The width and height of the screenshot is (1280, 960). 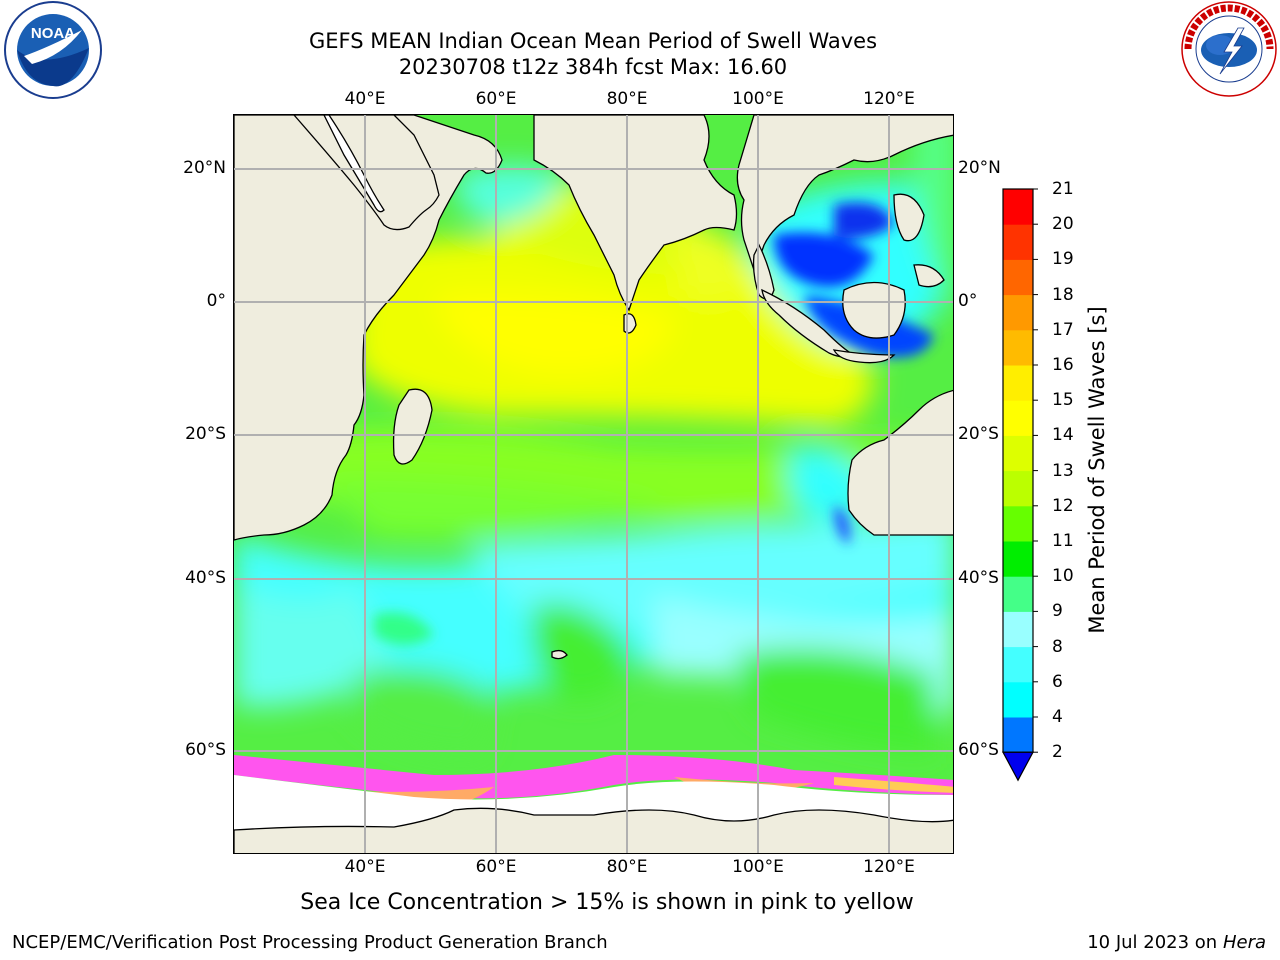 I want to click on colorbar-tick-label: 19, so click(x=1063, y=259).